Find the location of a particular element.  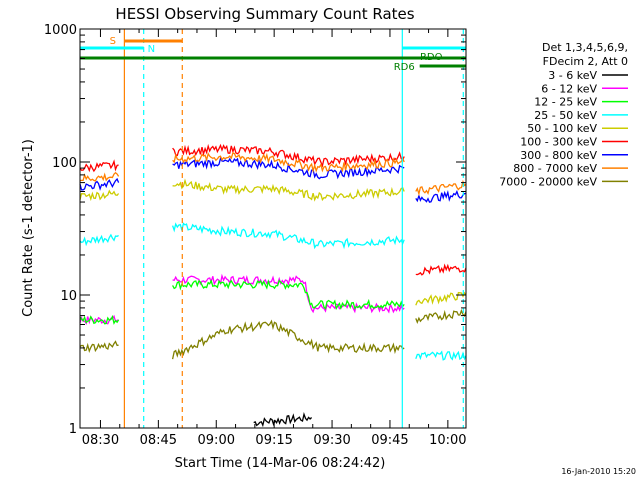

footer-timestamp: 16-Jan-2010 15:20 is located at coordinates (598, 471).